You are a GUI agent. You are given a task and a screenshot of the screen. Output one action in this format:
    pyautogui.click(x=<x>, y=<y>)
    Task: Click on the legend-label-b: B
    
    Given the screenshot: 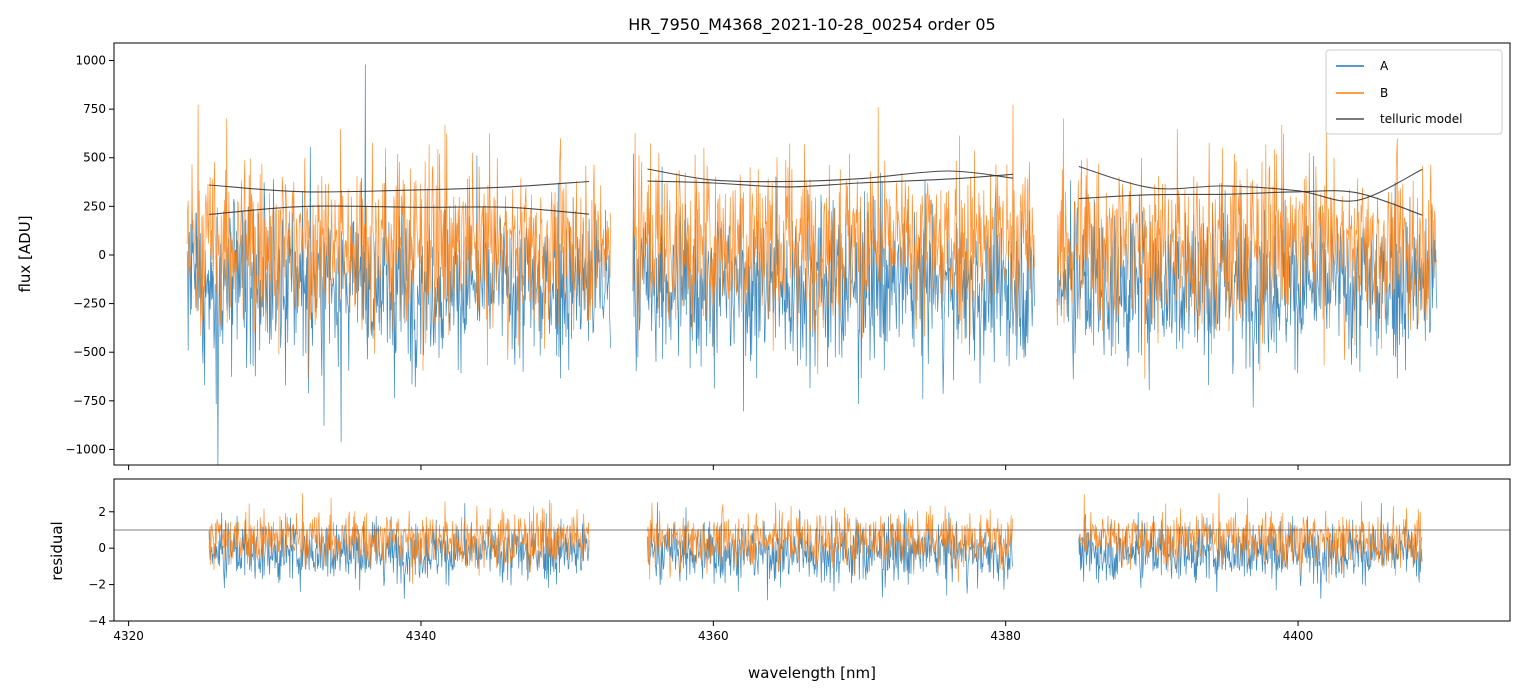 What is the action you would take?
    pyautogui.click(x=1384, y=93)
    